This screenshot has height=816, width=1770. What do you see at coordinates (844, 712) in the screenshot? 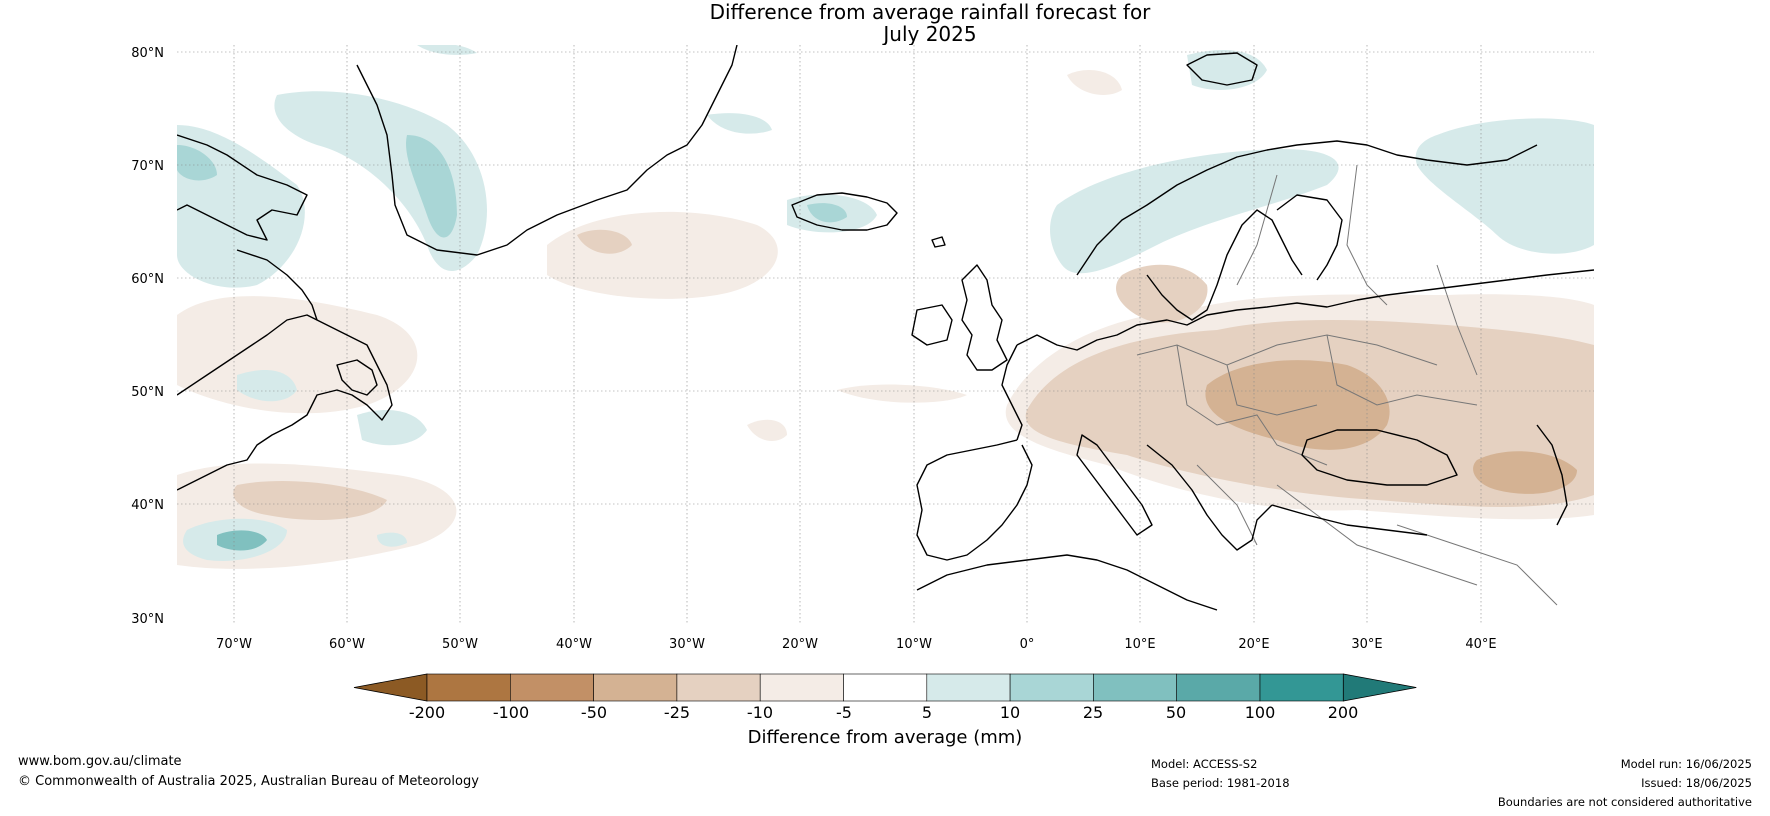
I see `colorbar-tick: -5` at bounding box center [844, 712].